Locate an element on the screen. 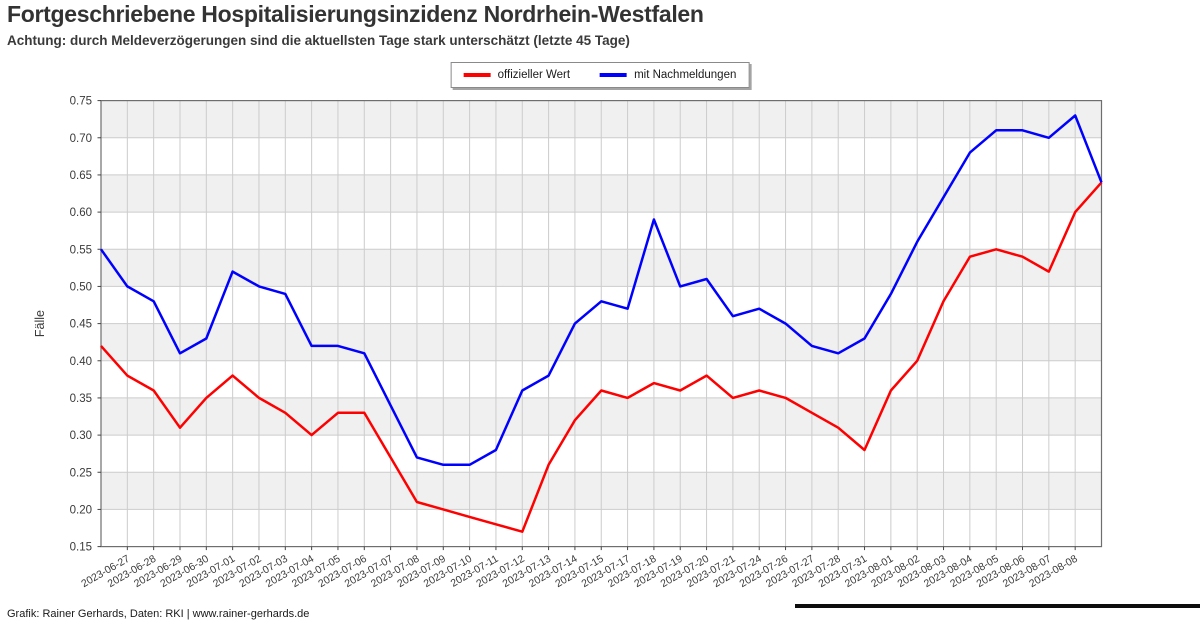 The image size is (1200, 628). legend-entry-nachmeldungen: mit Nachmeldungen is located at coordinates (668, 75).